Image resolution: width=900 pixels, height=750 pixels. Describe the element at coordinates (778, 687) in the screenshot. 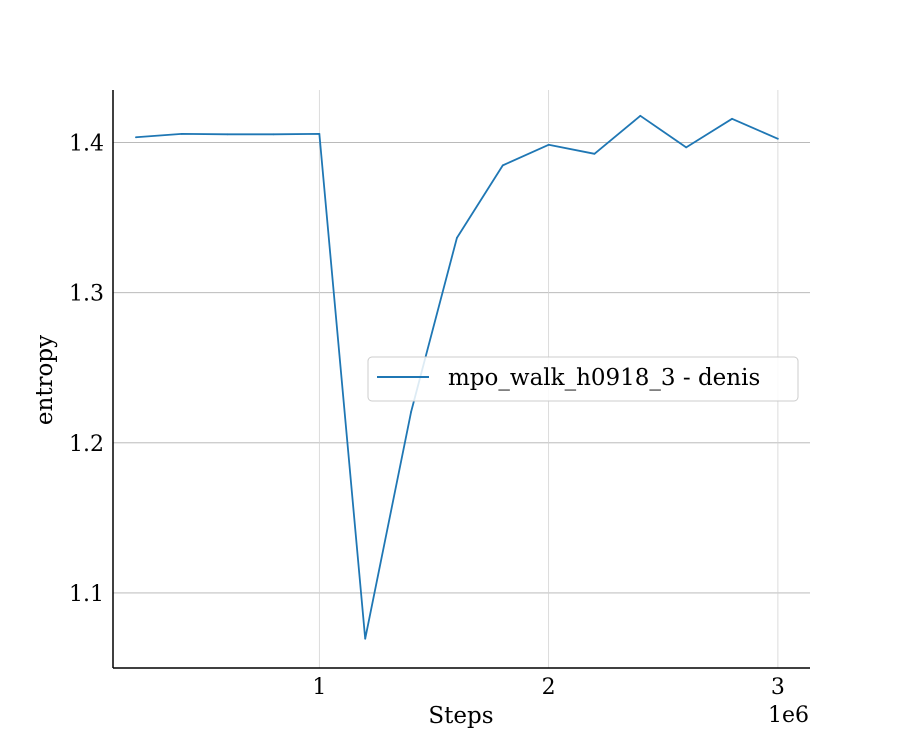

I see `x-tick-label: 3` at that location.